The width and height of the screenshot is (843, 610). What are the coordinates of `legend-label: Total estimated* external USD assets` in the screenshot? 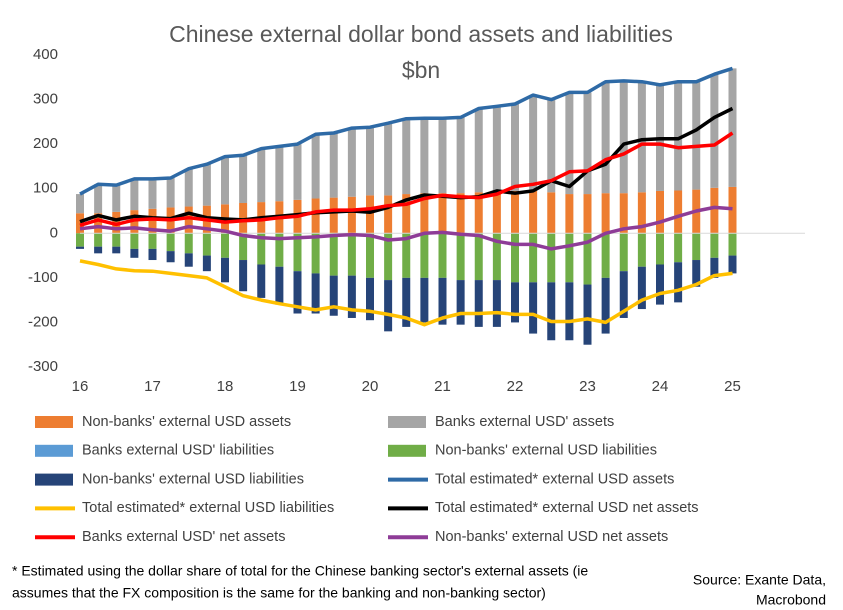 It's located at (554, 479).